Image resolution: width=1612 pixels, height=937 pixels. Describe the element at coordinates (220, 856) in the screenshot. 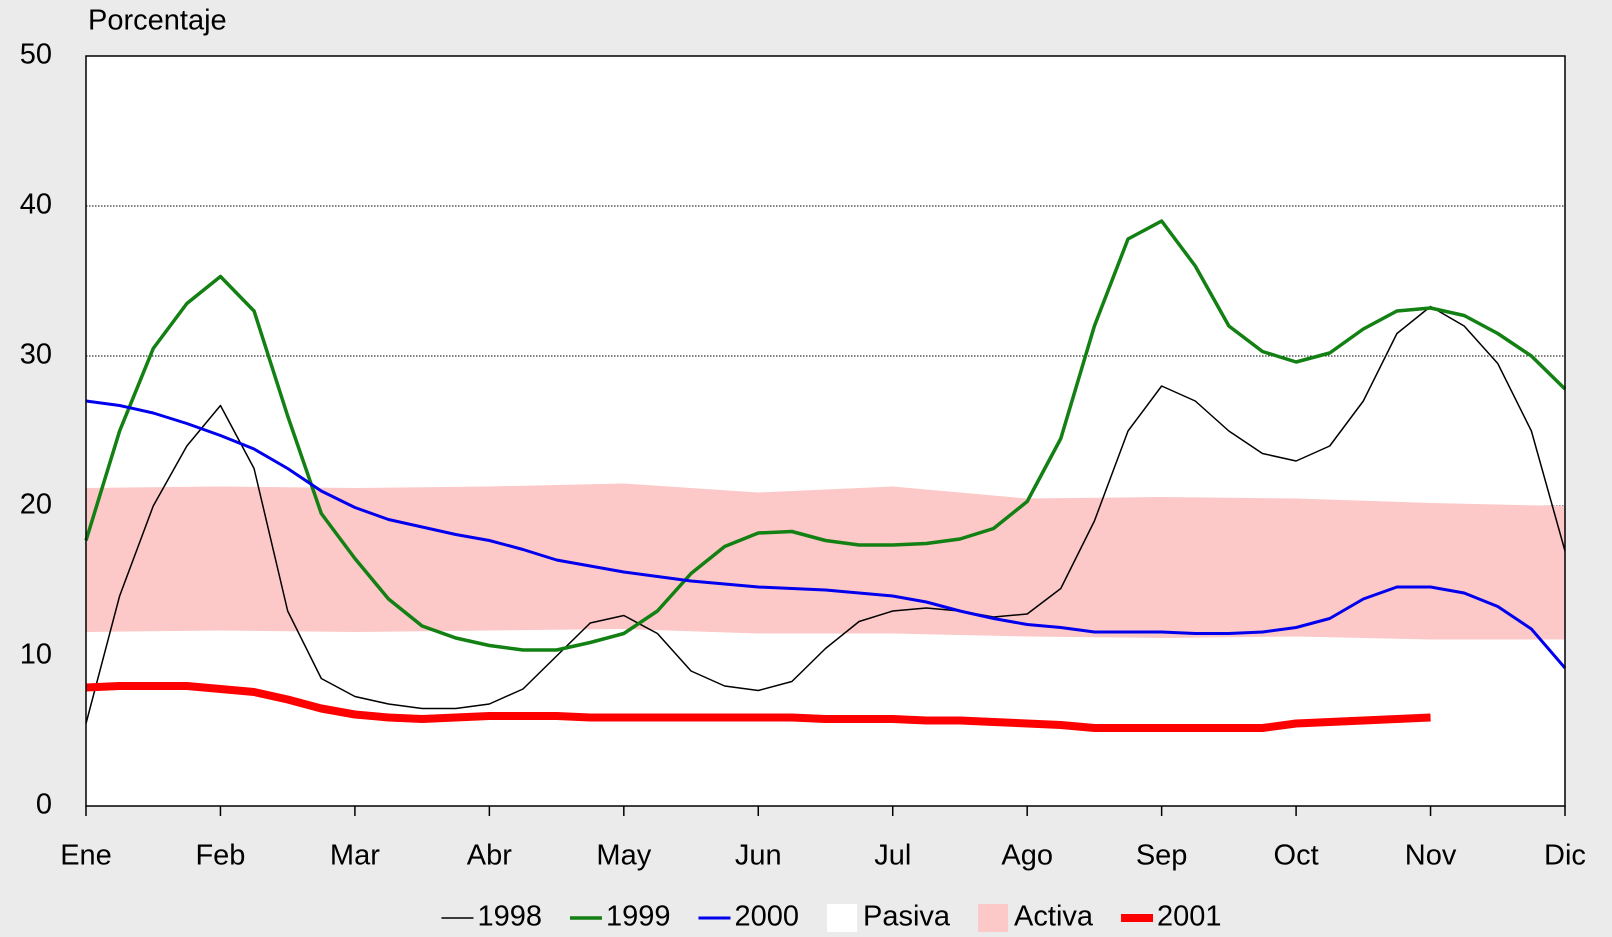

I see `x-tick-label: Feb` at that location.